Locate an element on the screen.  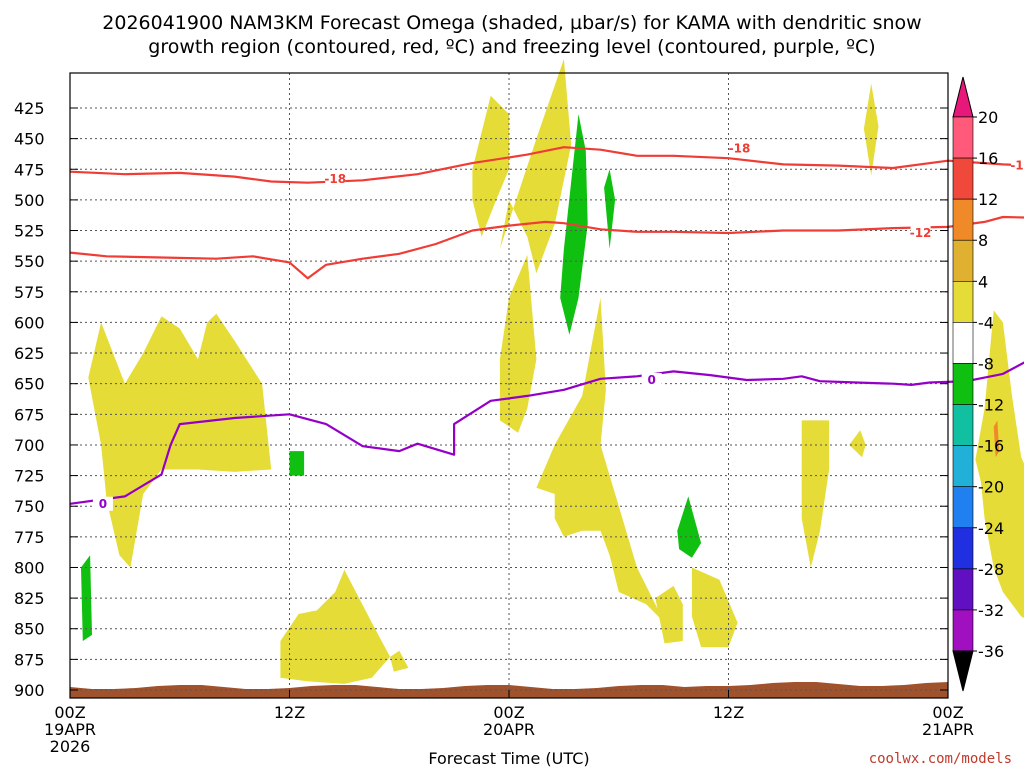
y-tick-label-625: 625 is located at coordinates (29, 353).